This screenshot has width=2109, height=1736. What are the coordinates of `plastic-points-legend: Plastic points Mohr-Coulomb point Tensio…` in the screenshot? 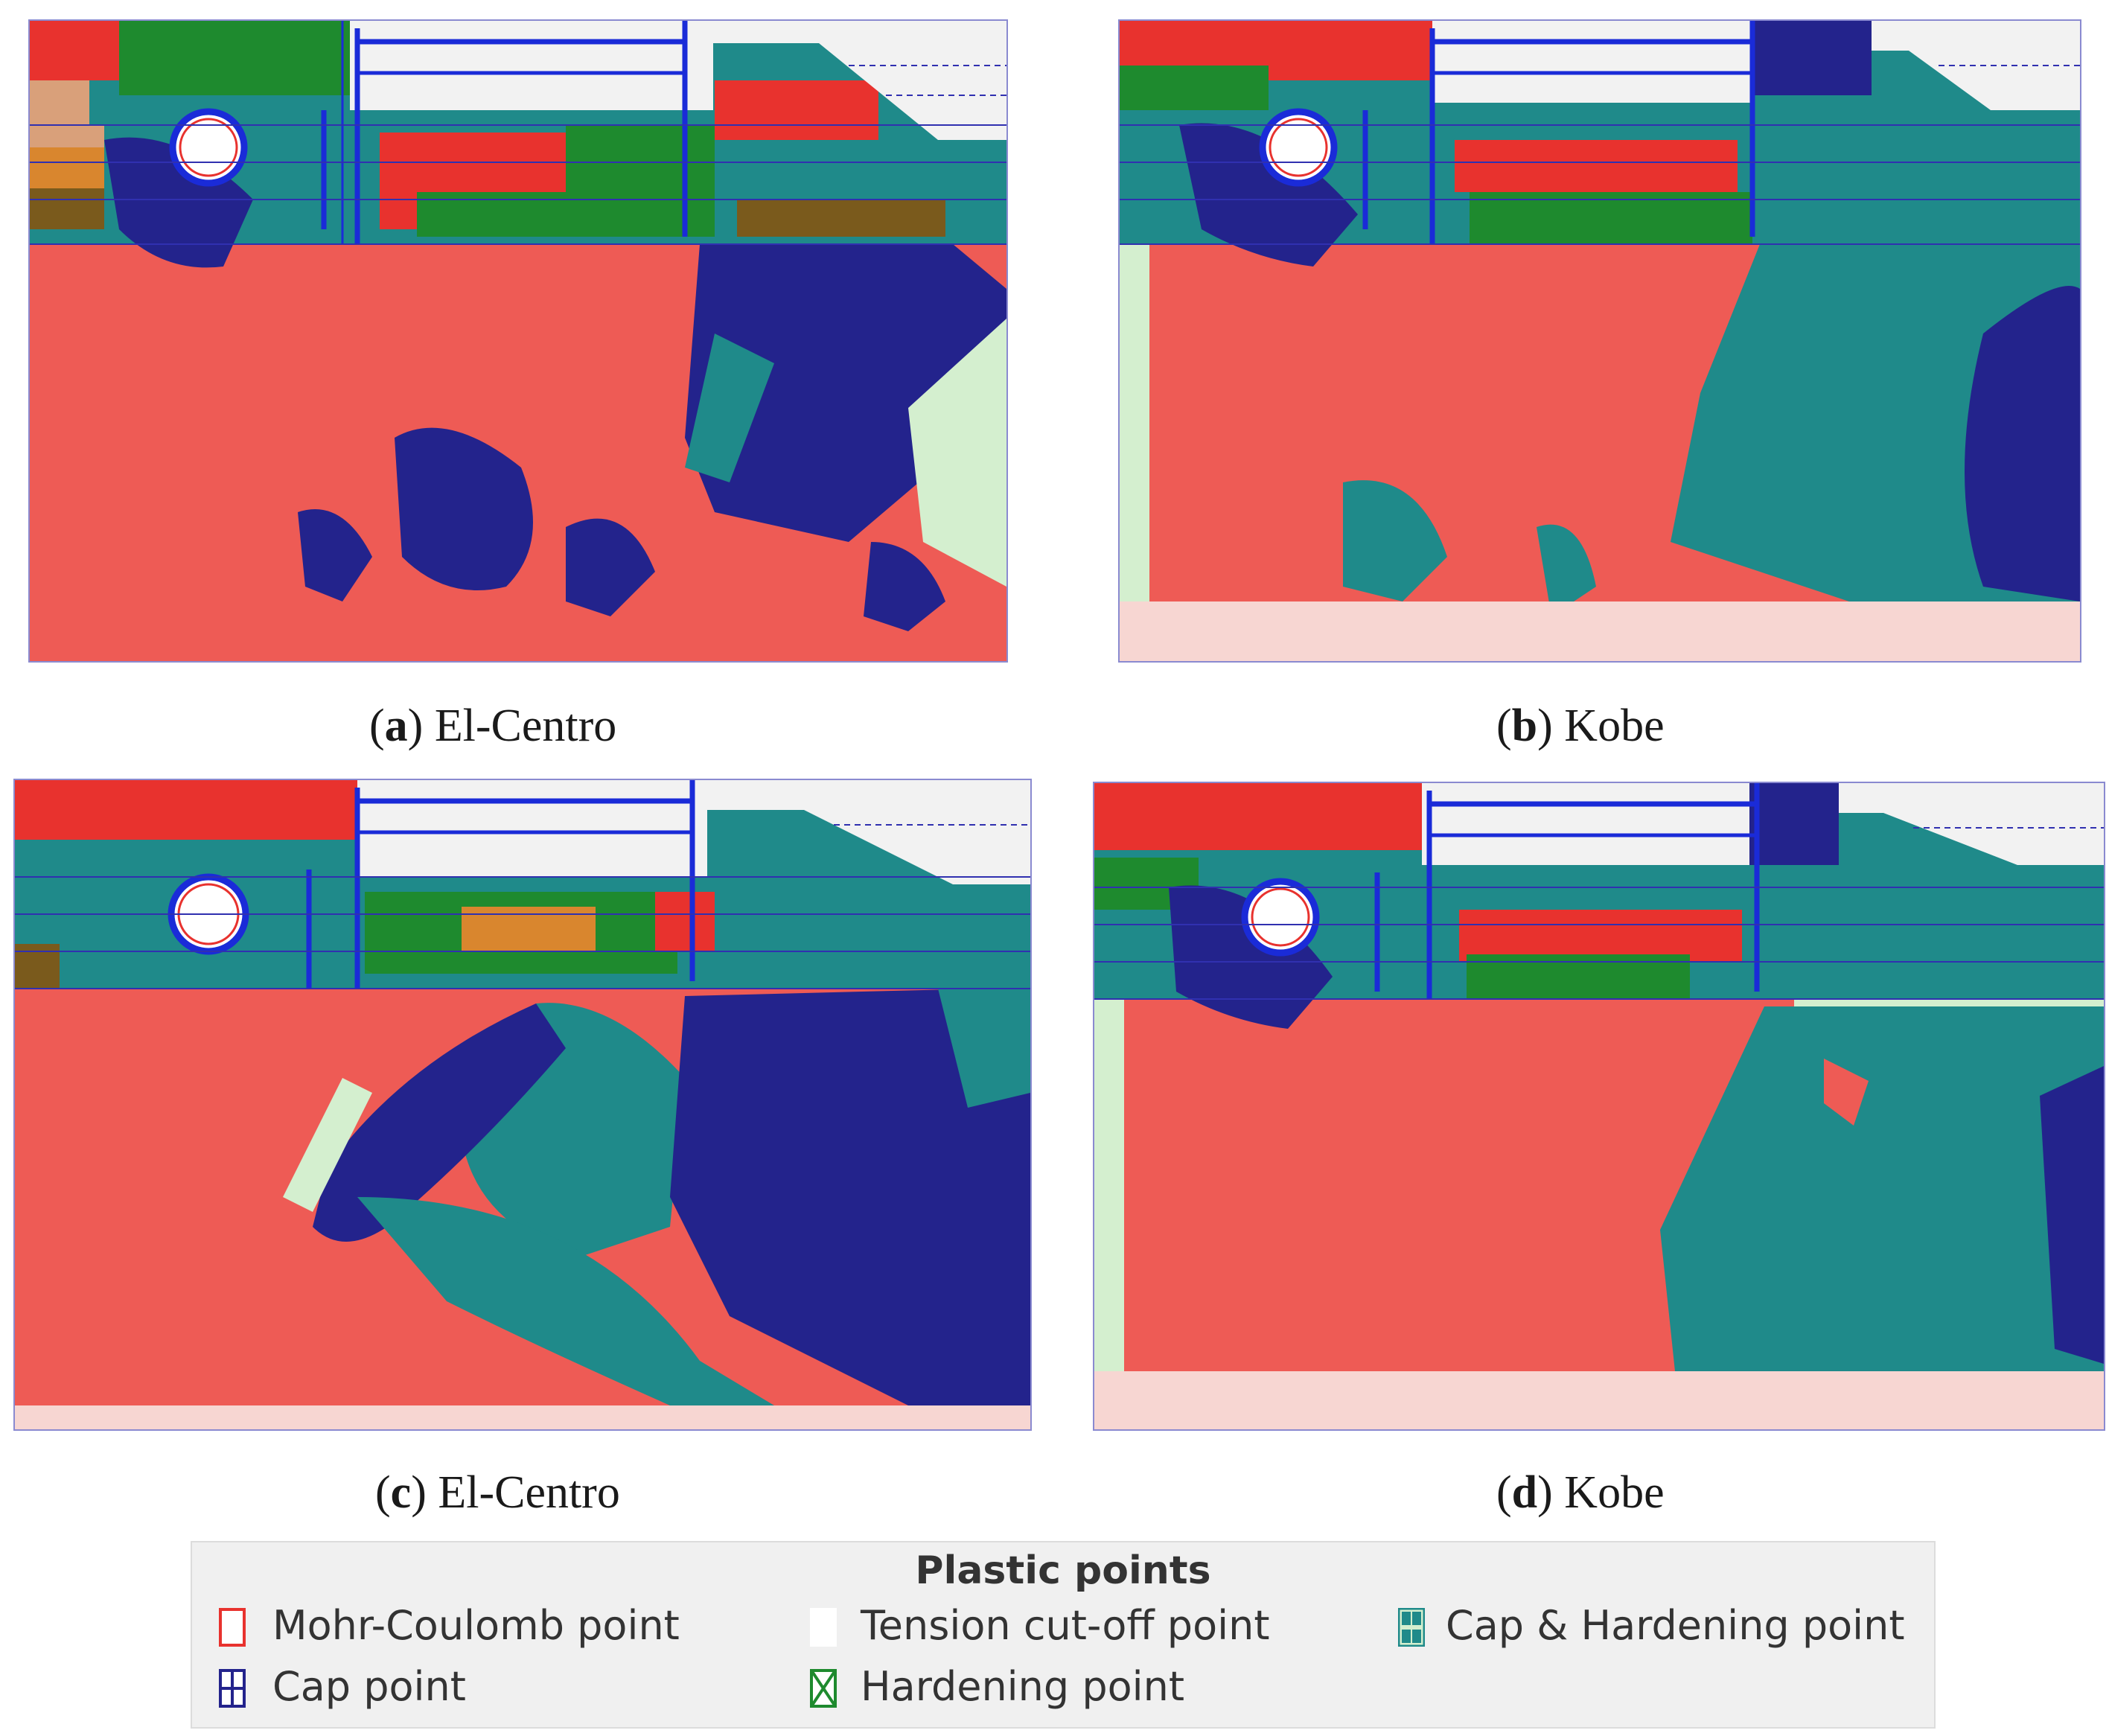 It's located at (1063, 1635).